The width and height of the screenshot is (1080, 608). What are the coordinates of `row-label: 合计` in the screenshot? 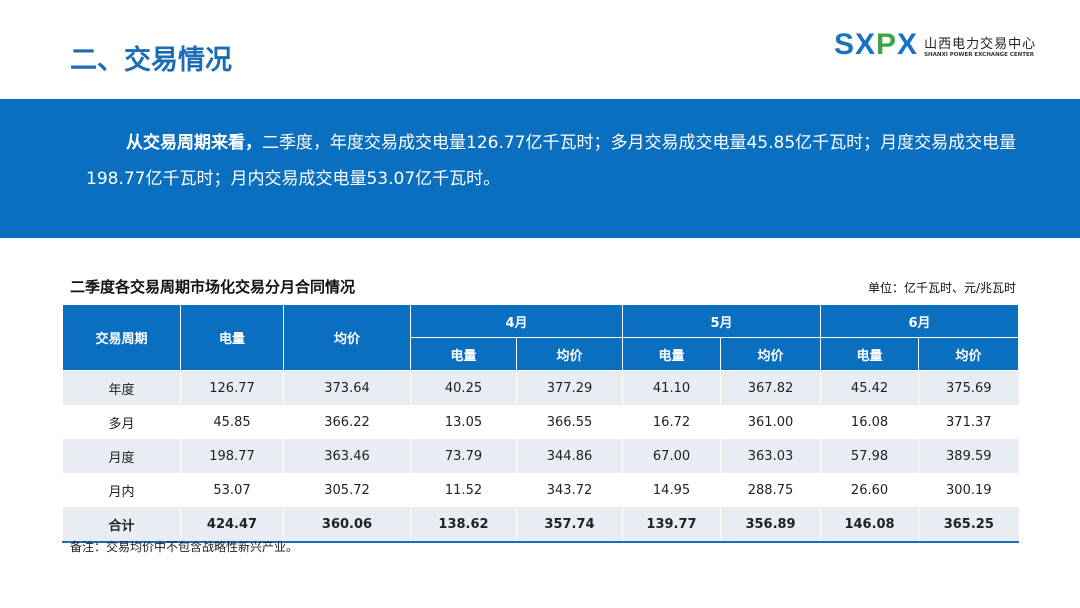 It's located at (121, 525).